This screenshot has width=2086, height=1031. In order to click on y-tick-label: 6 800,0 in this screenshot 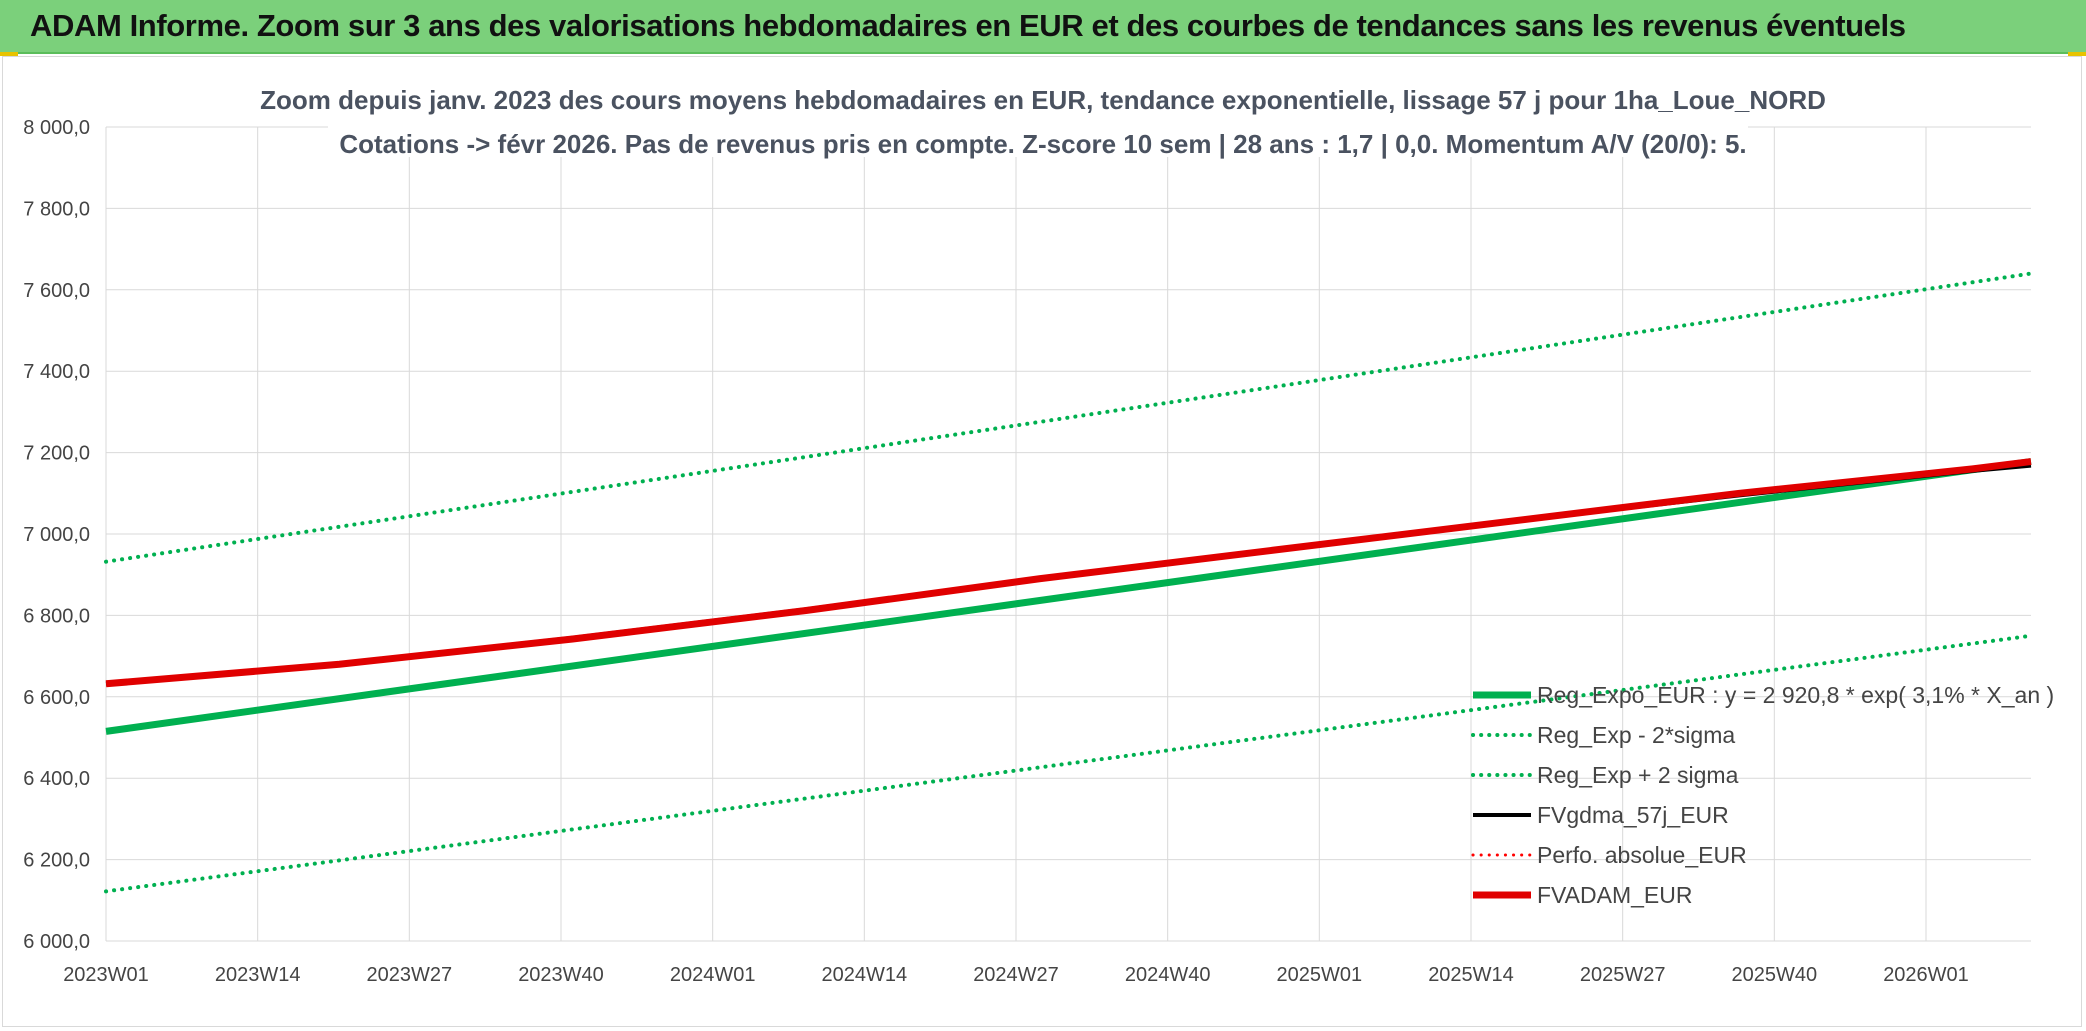, I will do `click(56, 616)`.